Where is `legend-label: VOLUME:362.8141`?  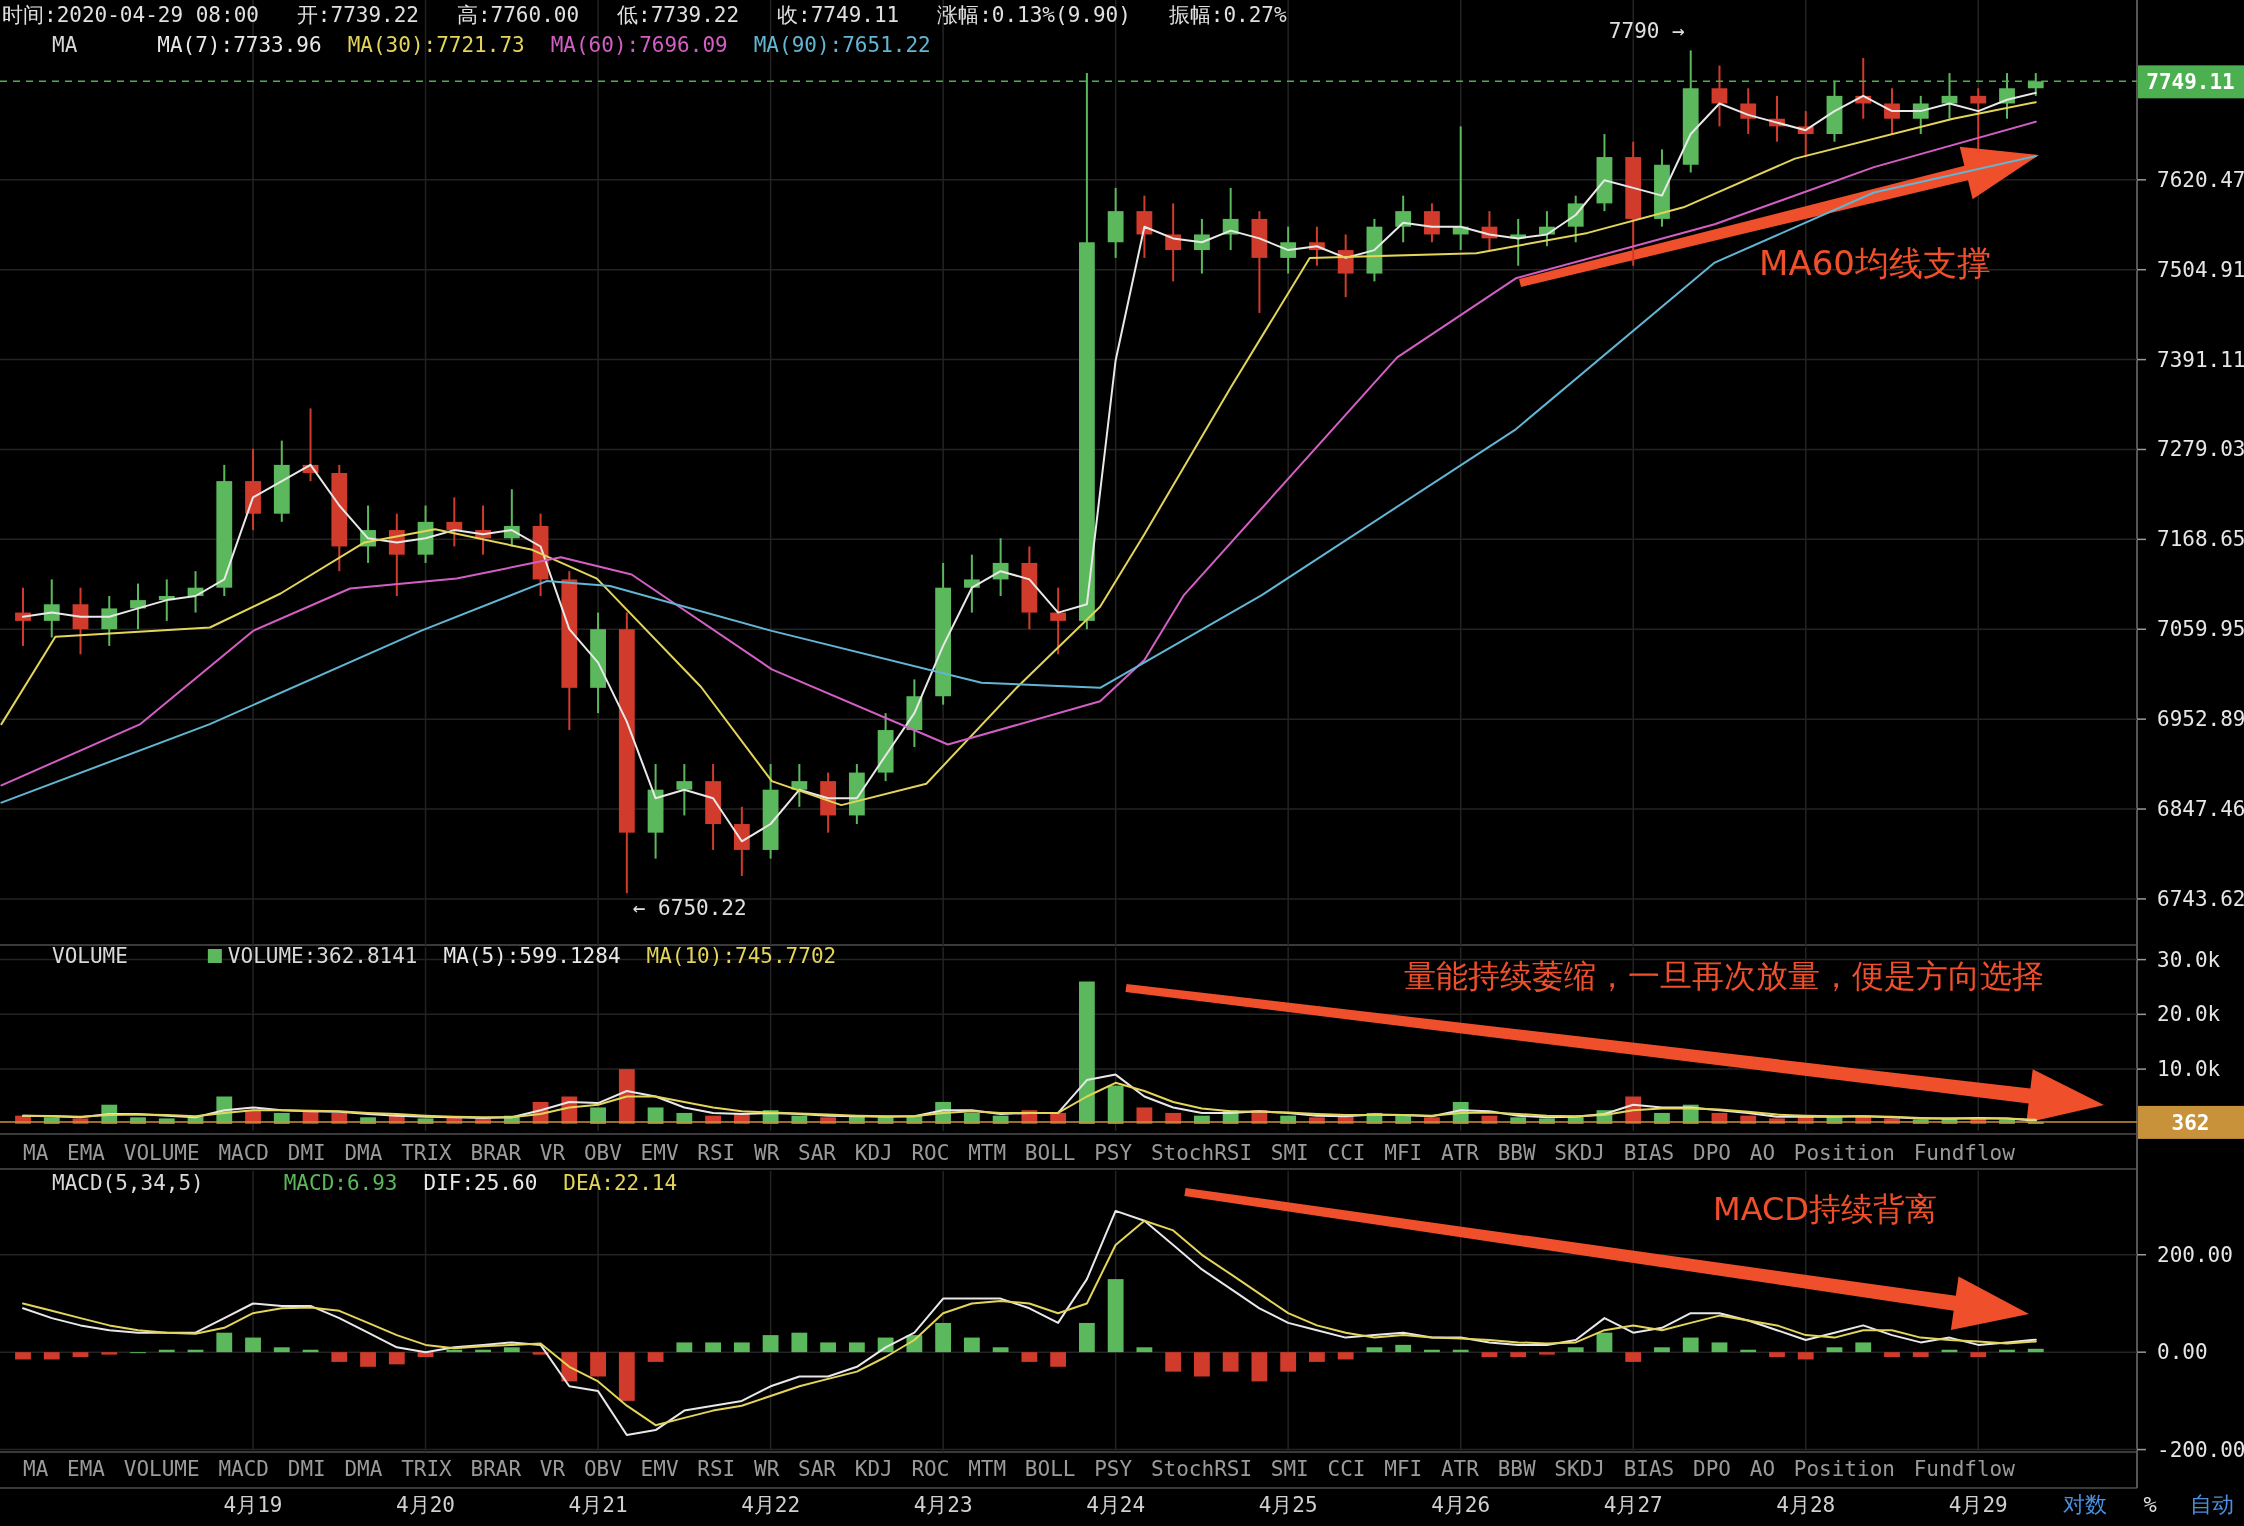 legend-label: VOLUME:362.8141 is located at coordinates (322, 956).